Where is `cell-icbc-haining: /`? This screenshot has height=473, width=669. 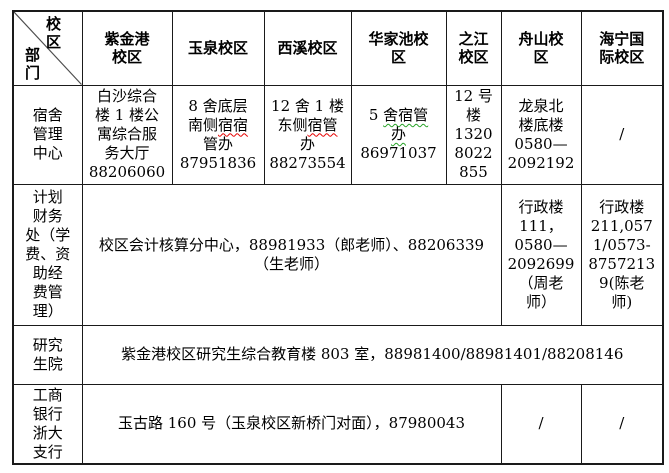
cell-icbc-haining: / is located at coordinates (622, 424).